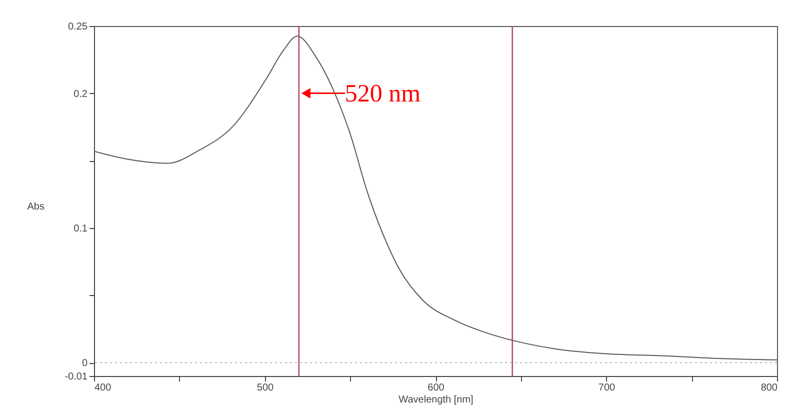  Describe the element at coordinates (81, 94) in the screenshot. I see `y-tick-label: 0.2` at that location.